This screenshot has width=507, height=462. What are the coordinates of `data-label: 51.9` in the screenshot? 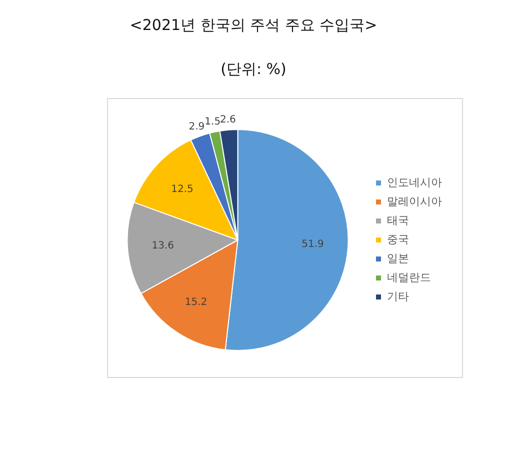 It's located at (313, 244).